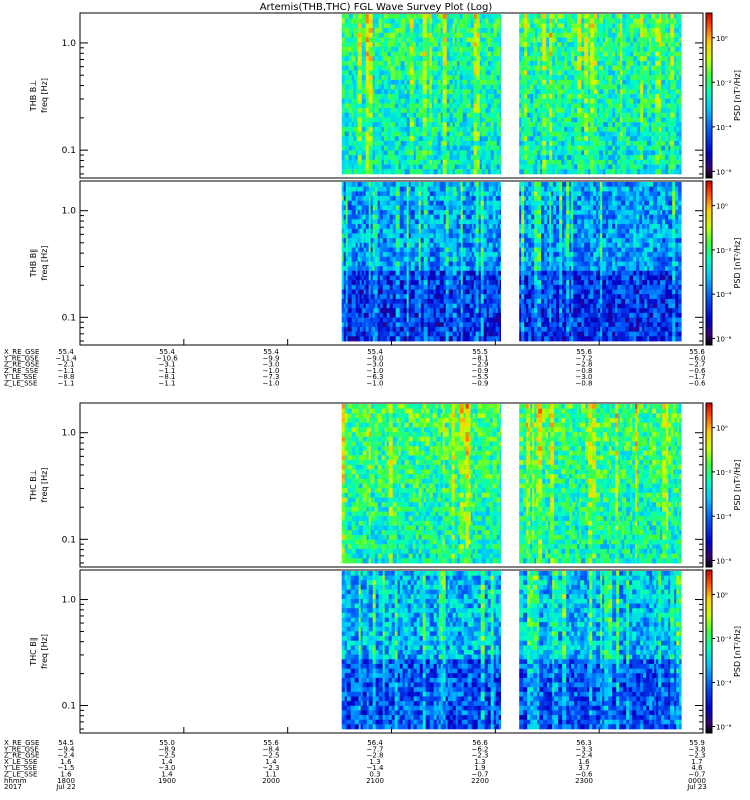  Describe the element at coordinates (67, 749) in the screenshot. I see `ephemeris-value: −9.4` at that location.